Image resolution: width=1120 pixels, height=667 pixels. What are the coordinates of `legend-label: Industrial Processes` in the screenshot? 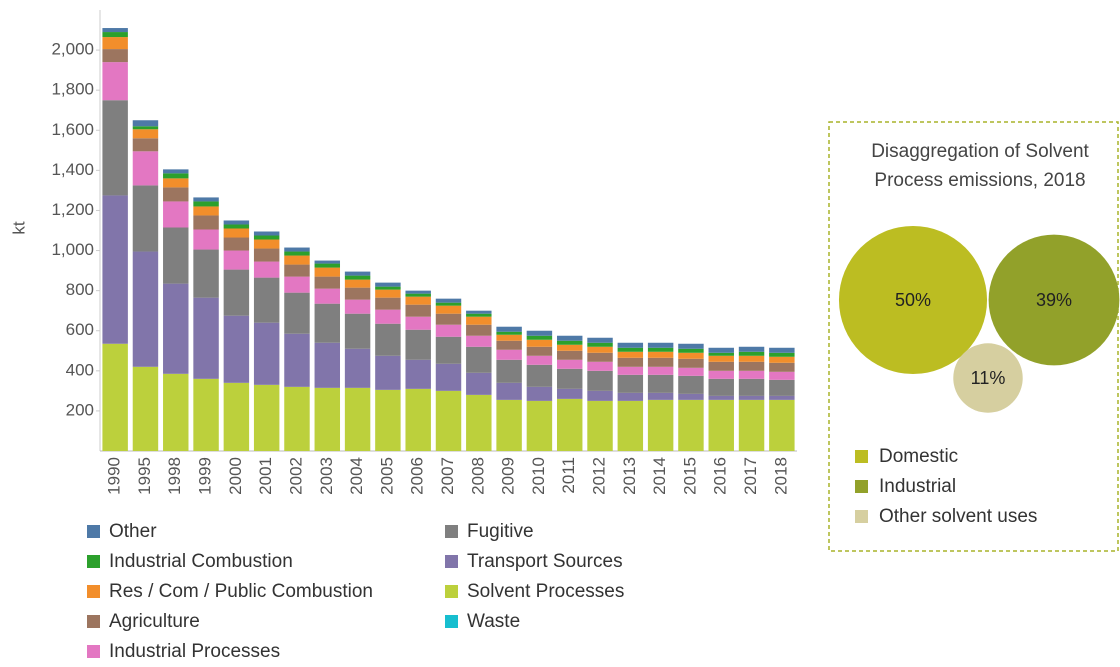 It's located at (194, 651).